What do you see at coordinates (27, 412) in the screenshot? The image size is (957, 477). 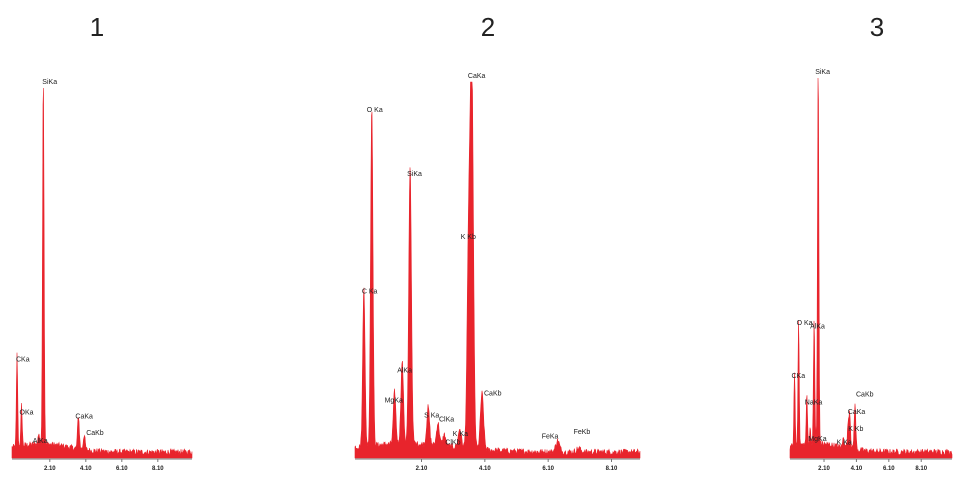 I see `peak-label: OKa` at bounding box center [27, 412].